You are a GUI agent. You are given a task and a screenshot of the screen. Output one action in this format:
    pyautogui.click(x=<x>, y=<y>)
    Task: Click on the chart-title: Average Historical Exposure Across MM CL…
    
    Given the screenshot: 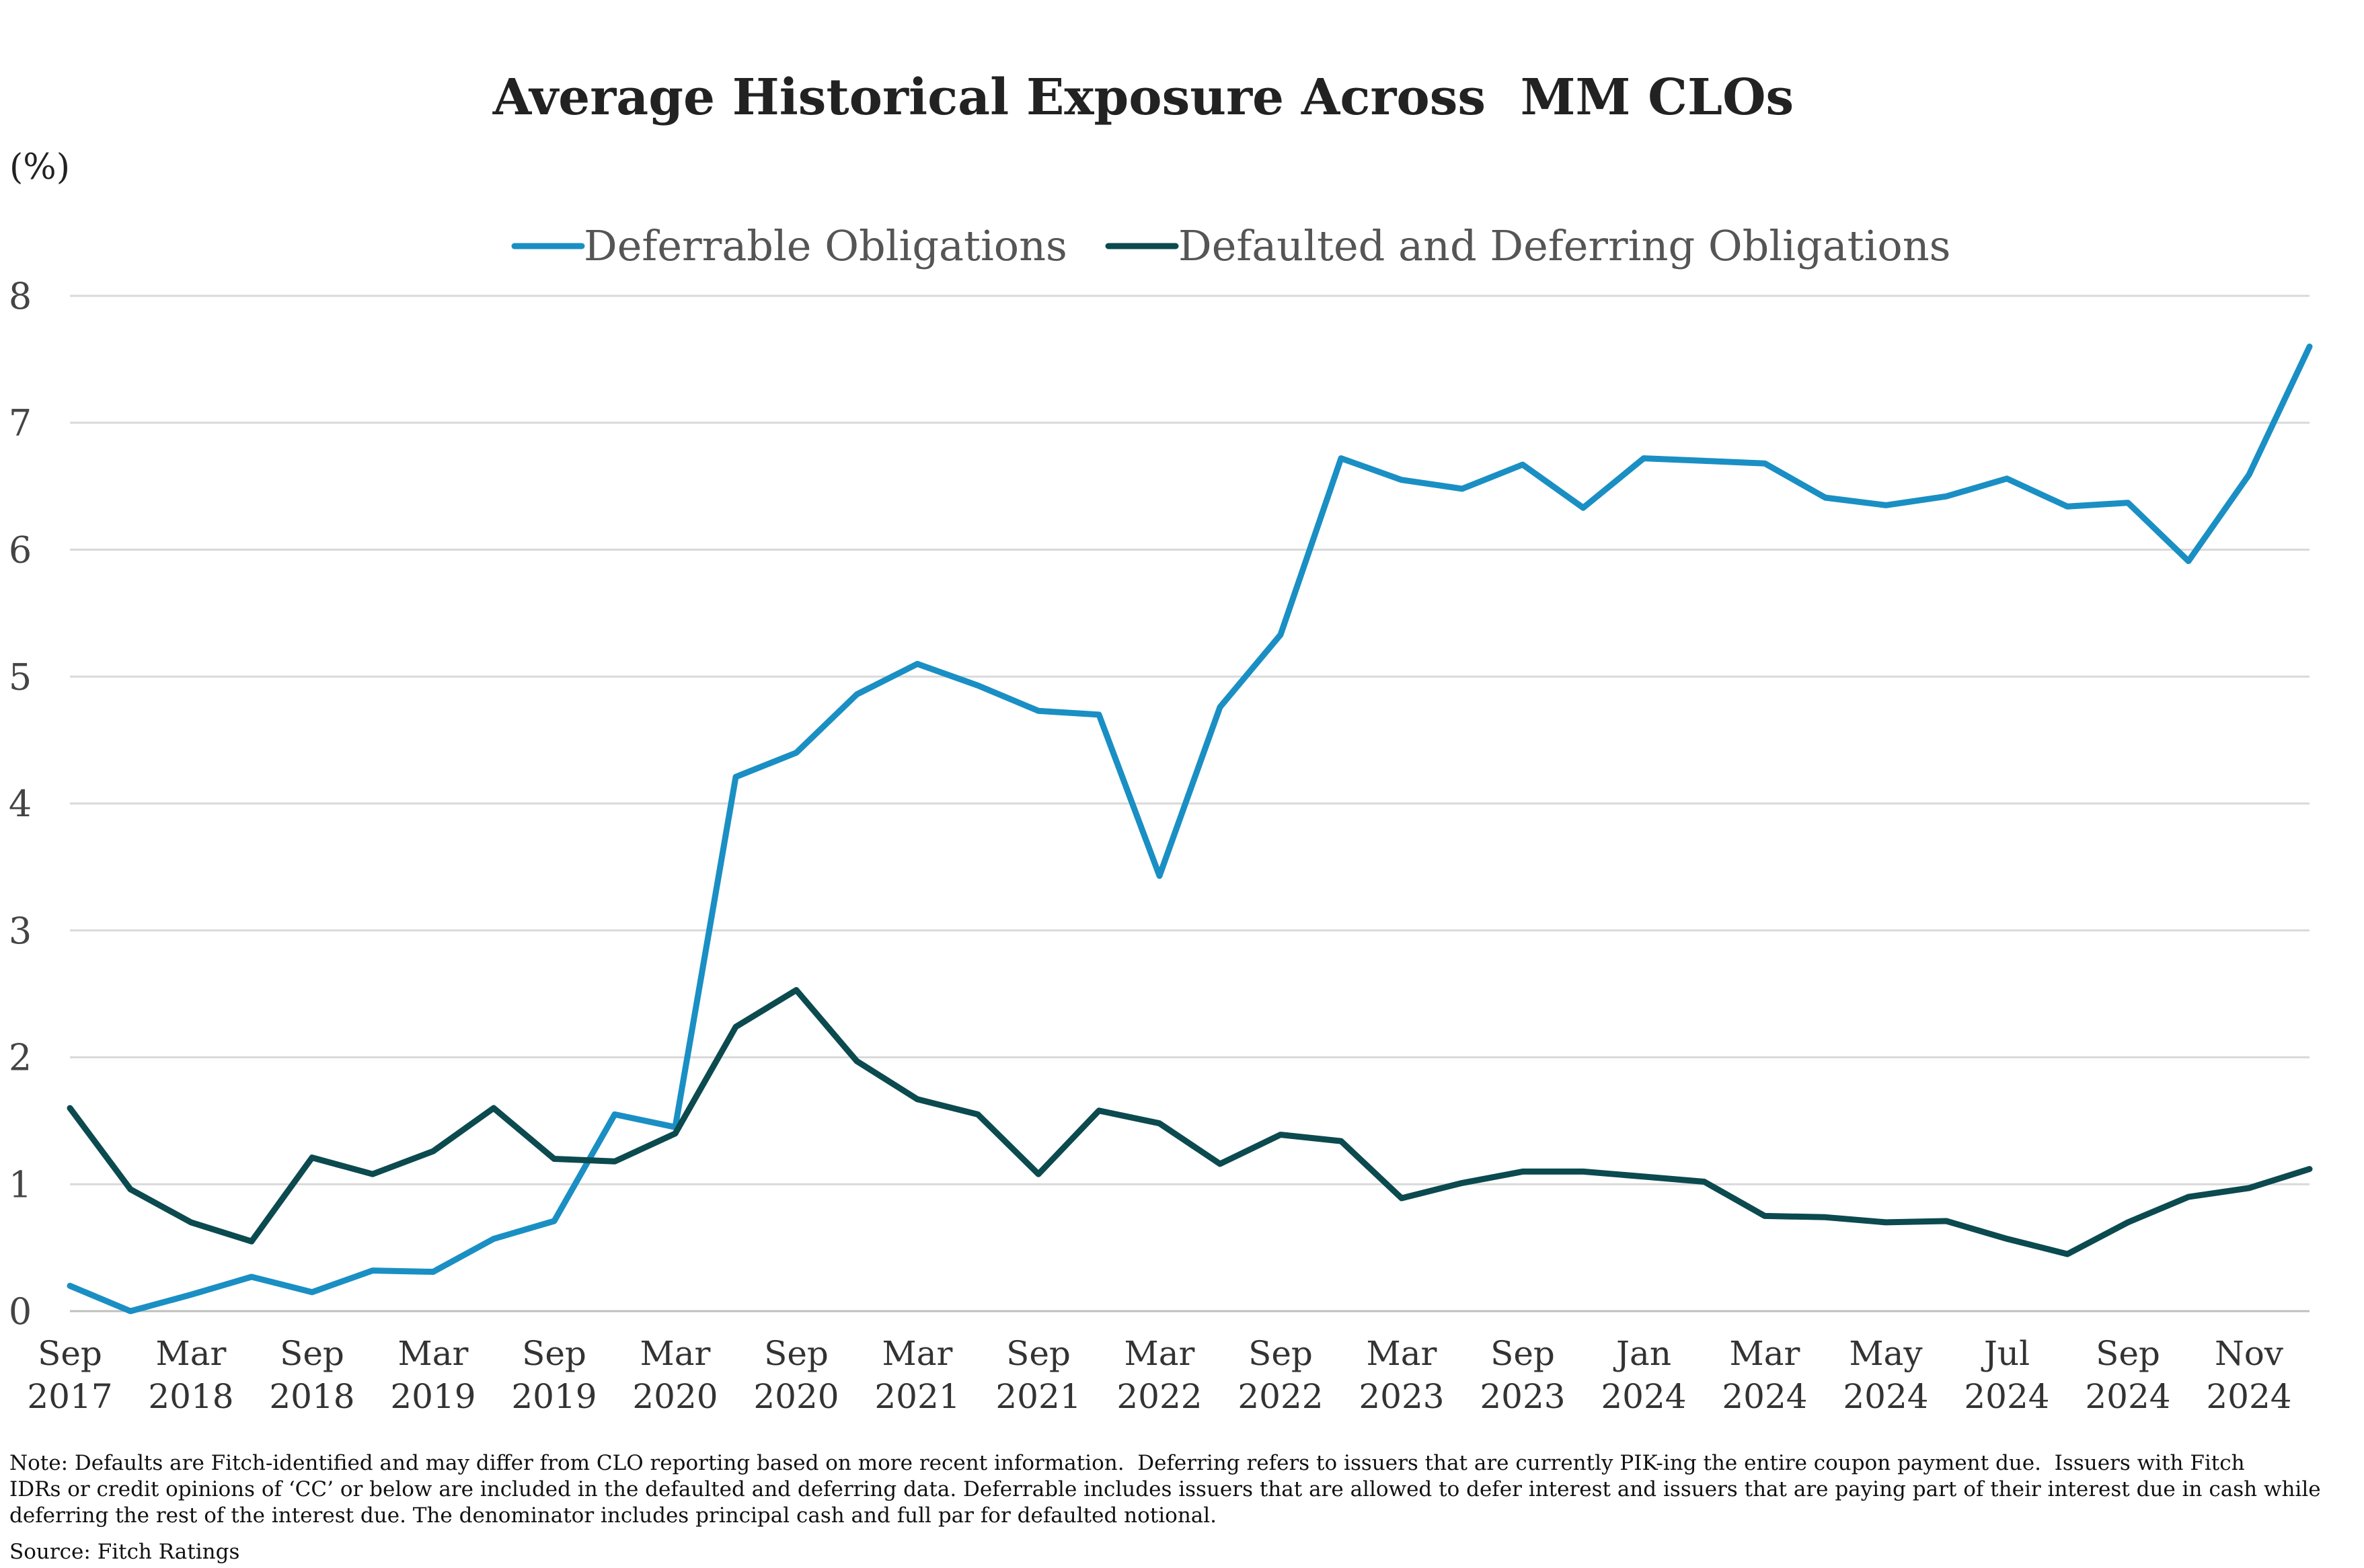 What is the action you would take?
    pyautogui.click(x=1143, y=97)
    